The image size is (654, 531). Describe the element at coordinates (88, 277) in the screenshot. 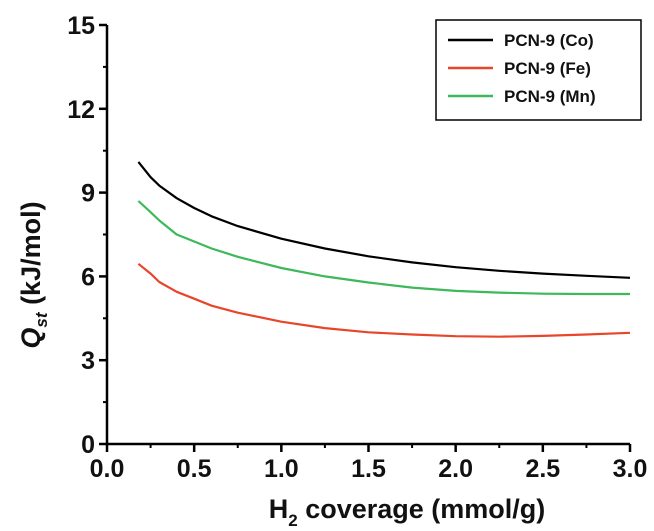

I see `y-tick-label: 6` at that location.